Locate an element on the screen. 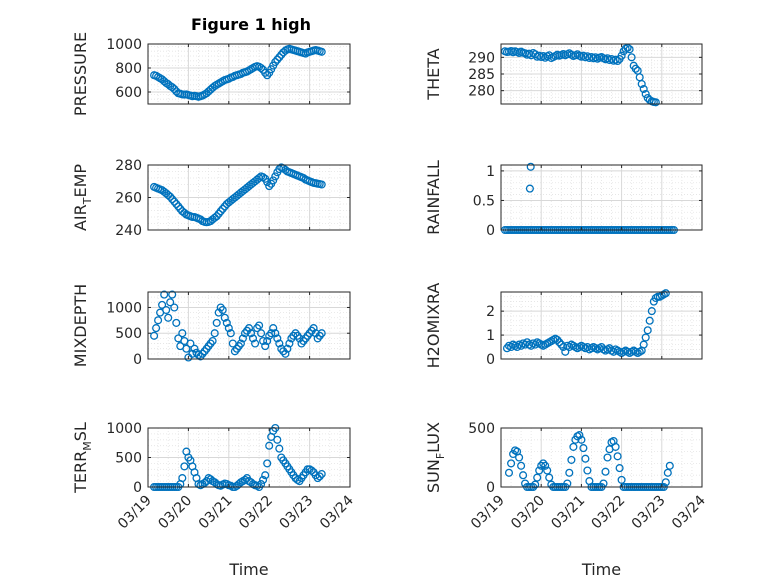  x-tick-label: 03/22 is located at coordinates (256, 513).